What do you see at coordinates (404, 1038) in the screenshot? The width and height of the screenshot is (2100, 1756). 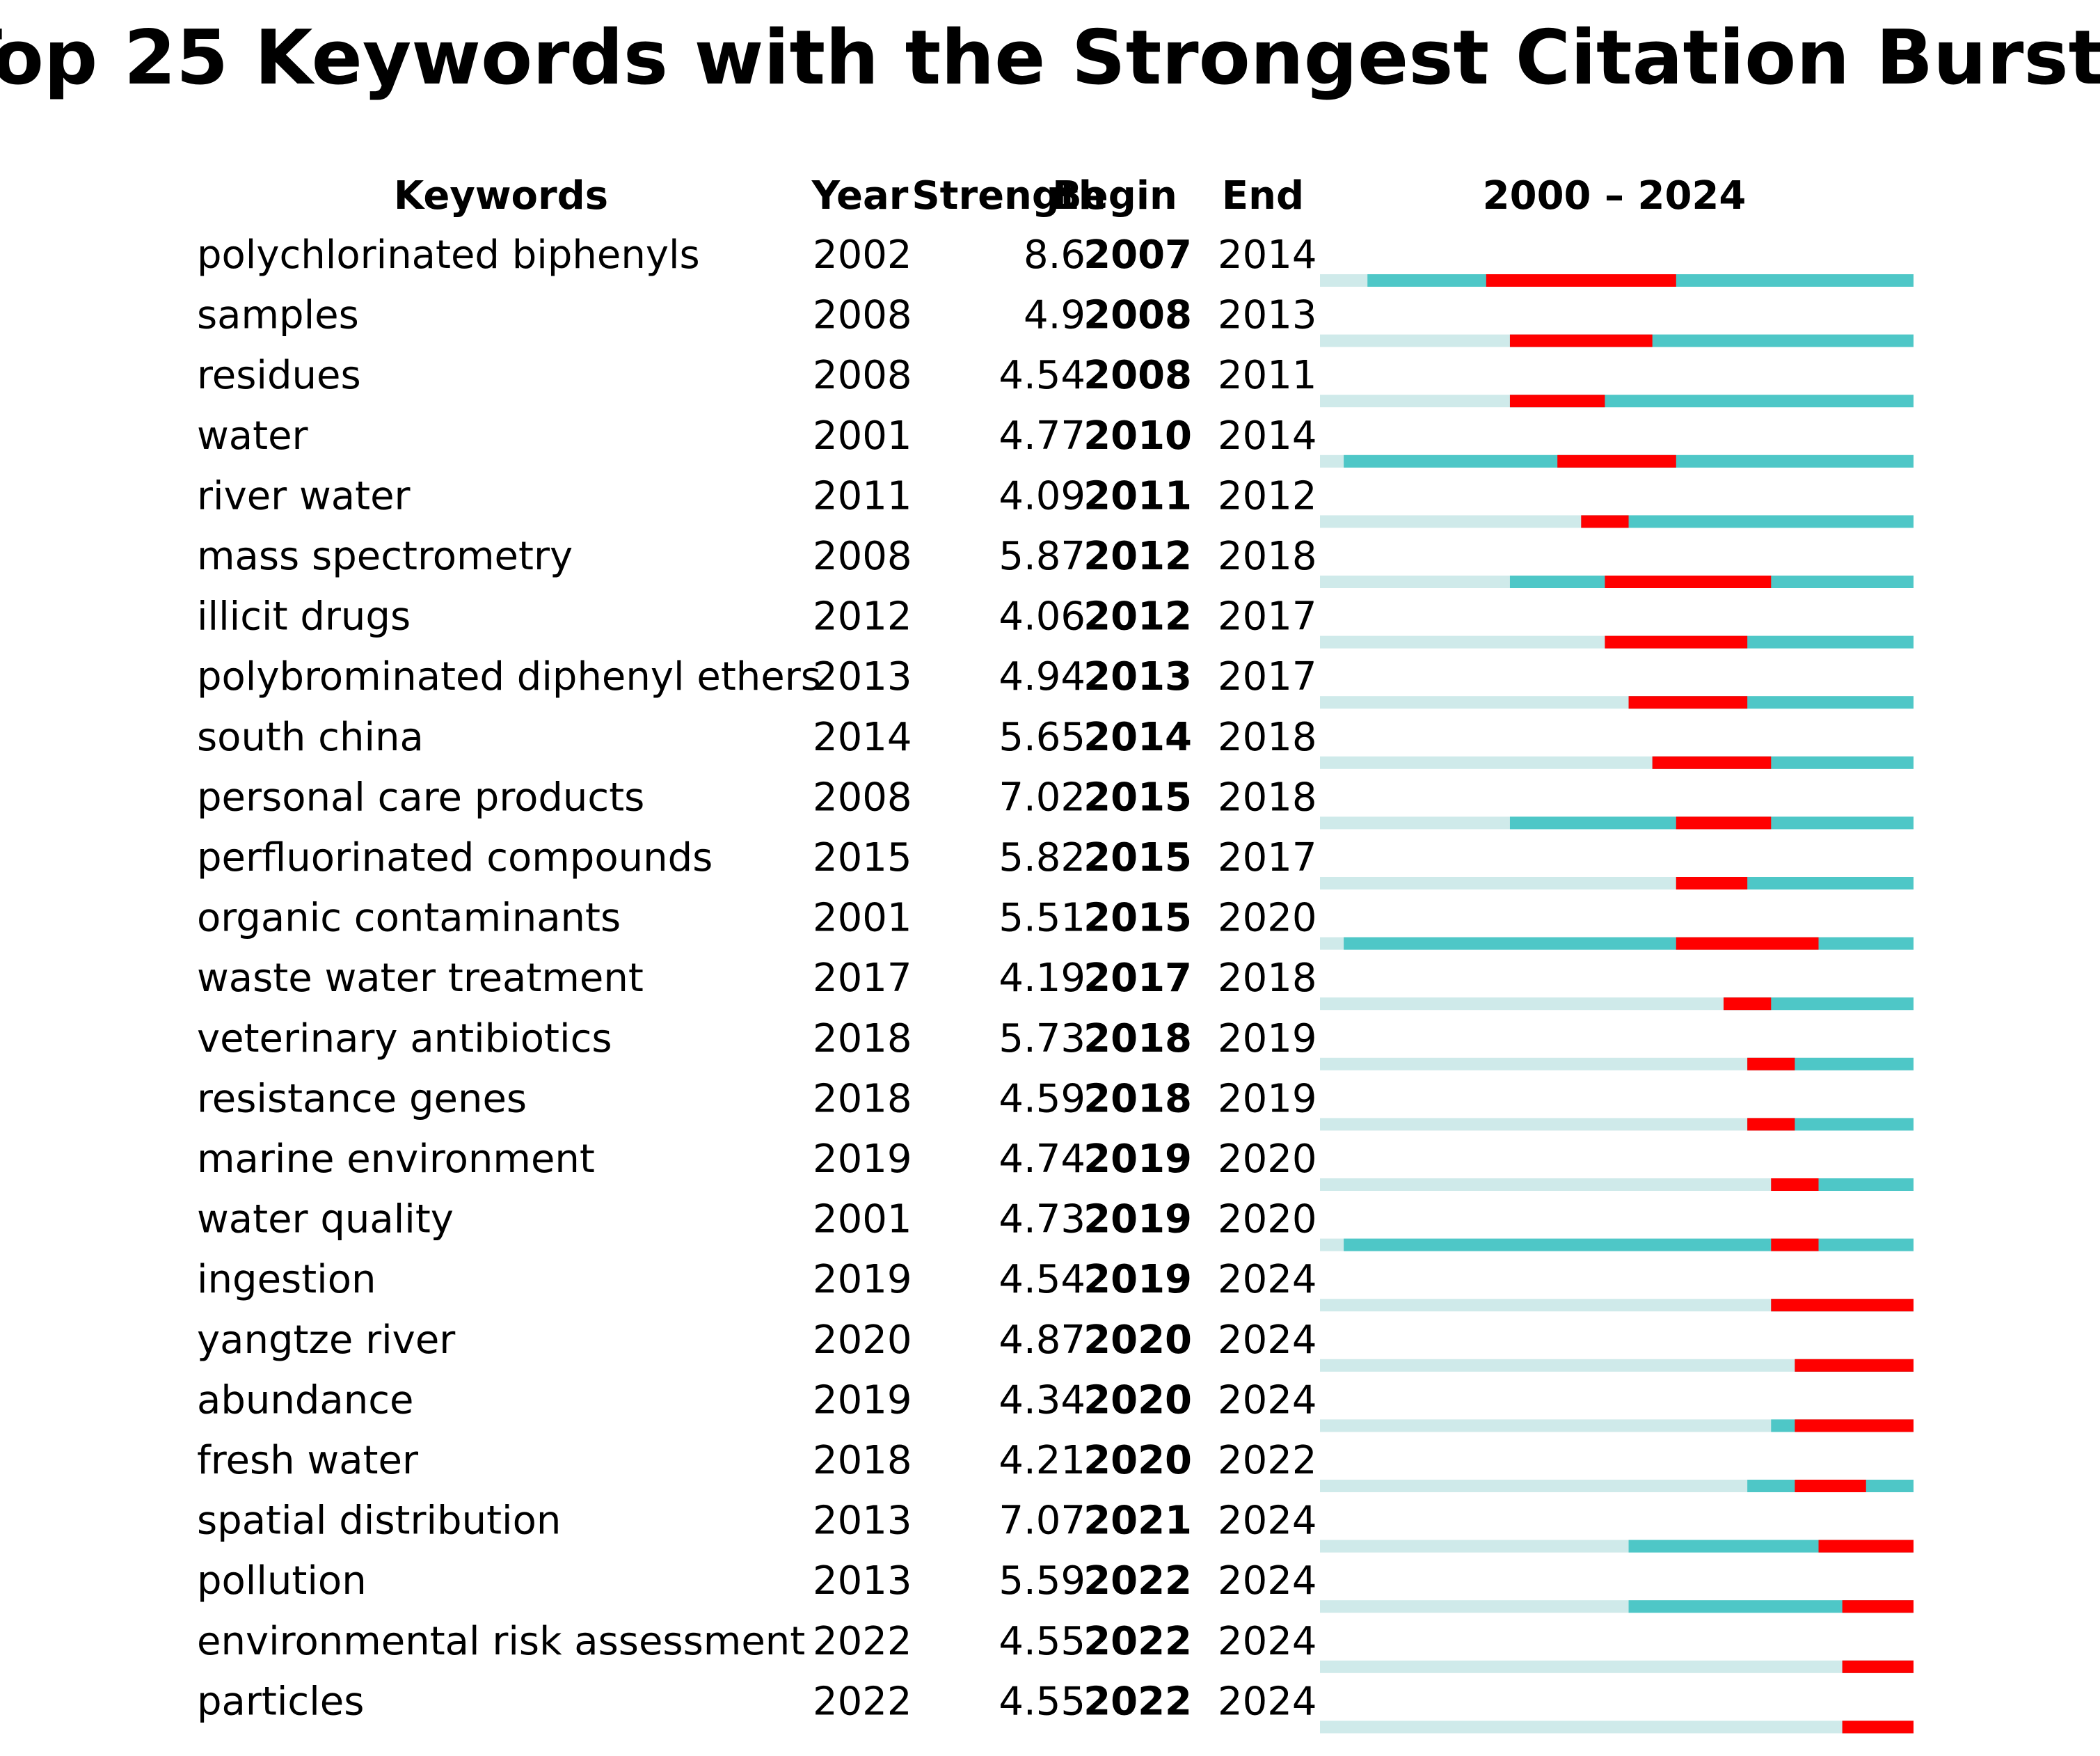 I see `keyword-label: veterinary antibiotics` at bounding box center [404, 1038].